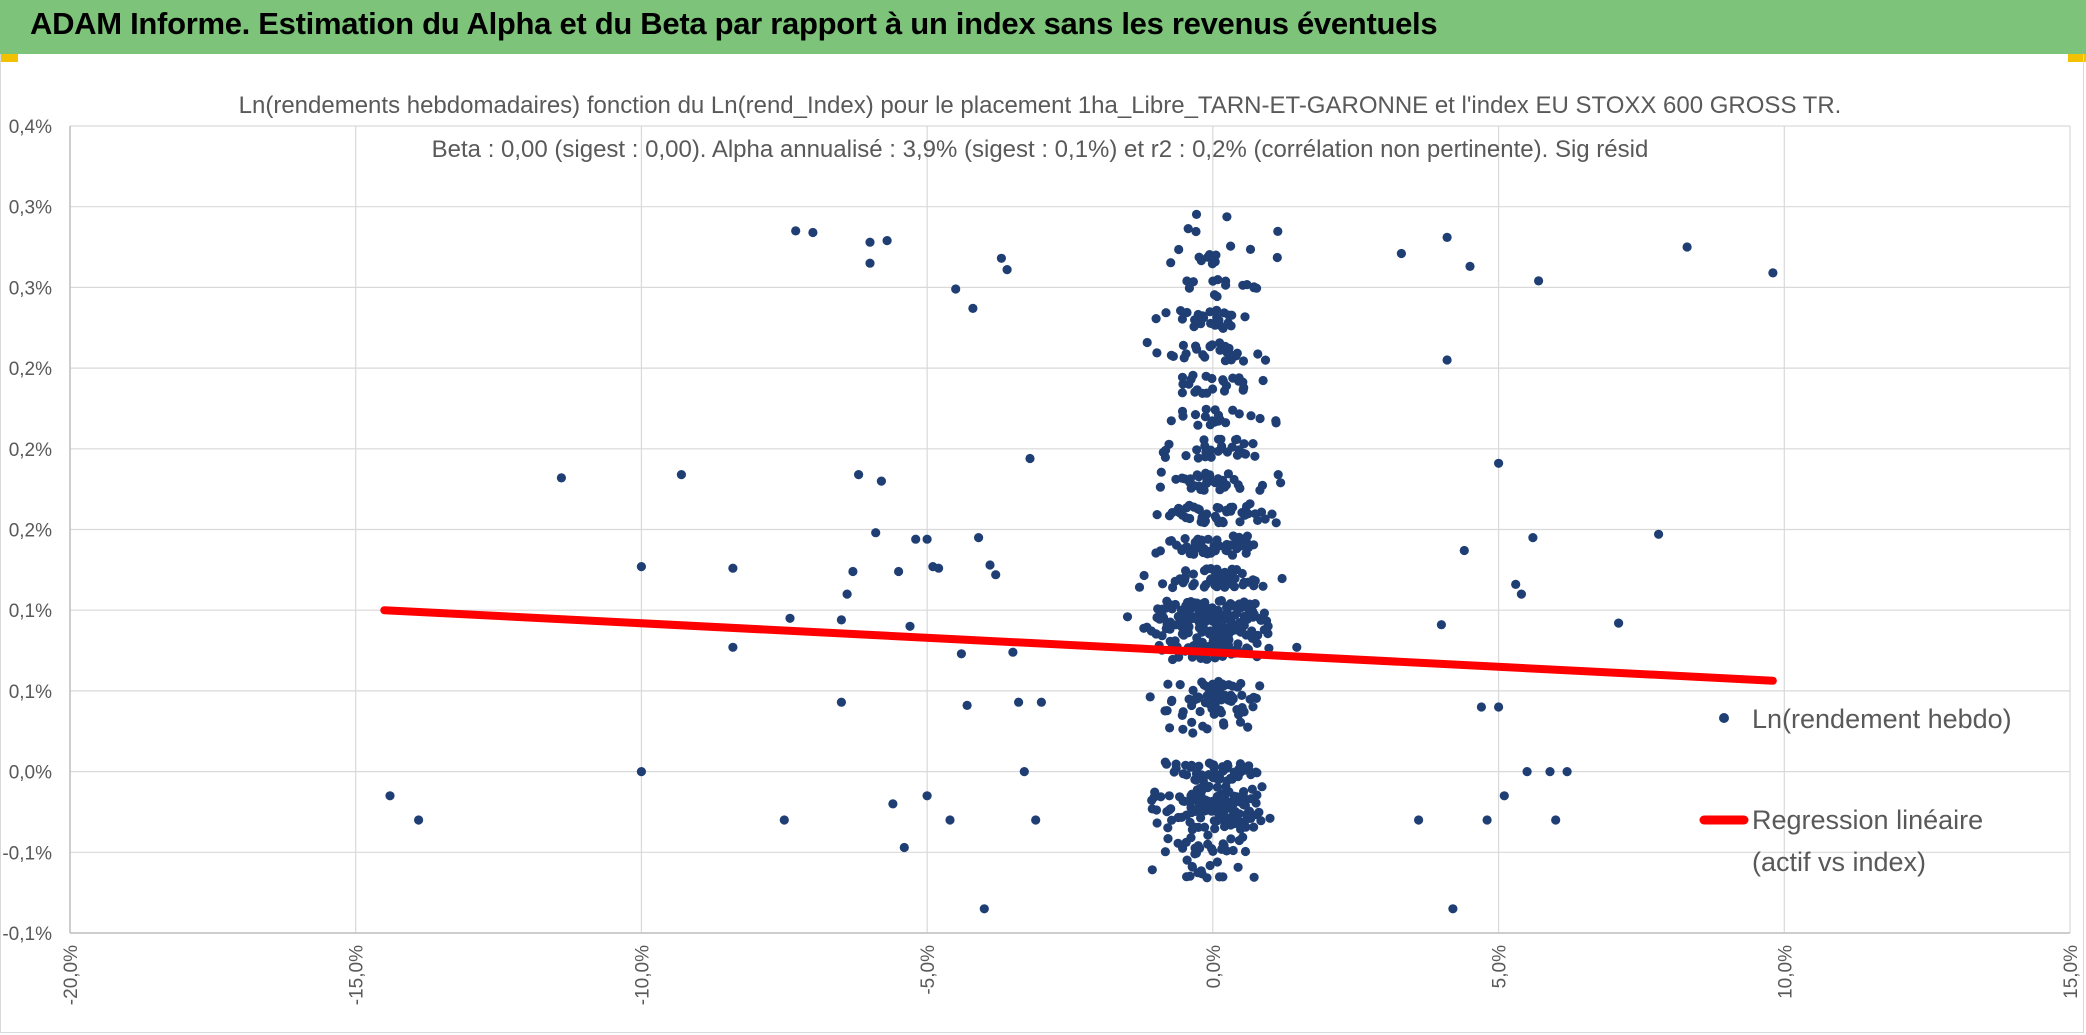  I want to click on y-tick-label: 0,2%, so click(30, 450).